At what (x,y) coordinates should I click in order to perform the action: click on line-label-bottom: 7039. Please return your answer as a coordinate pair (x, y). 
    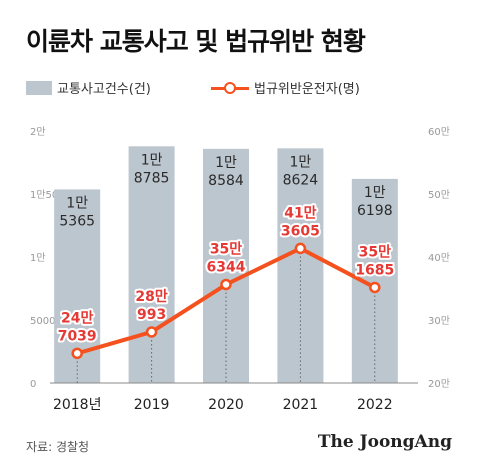
    Looking at the image, I should click on (77, 336).